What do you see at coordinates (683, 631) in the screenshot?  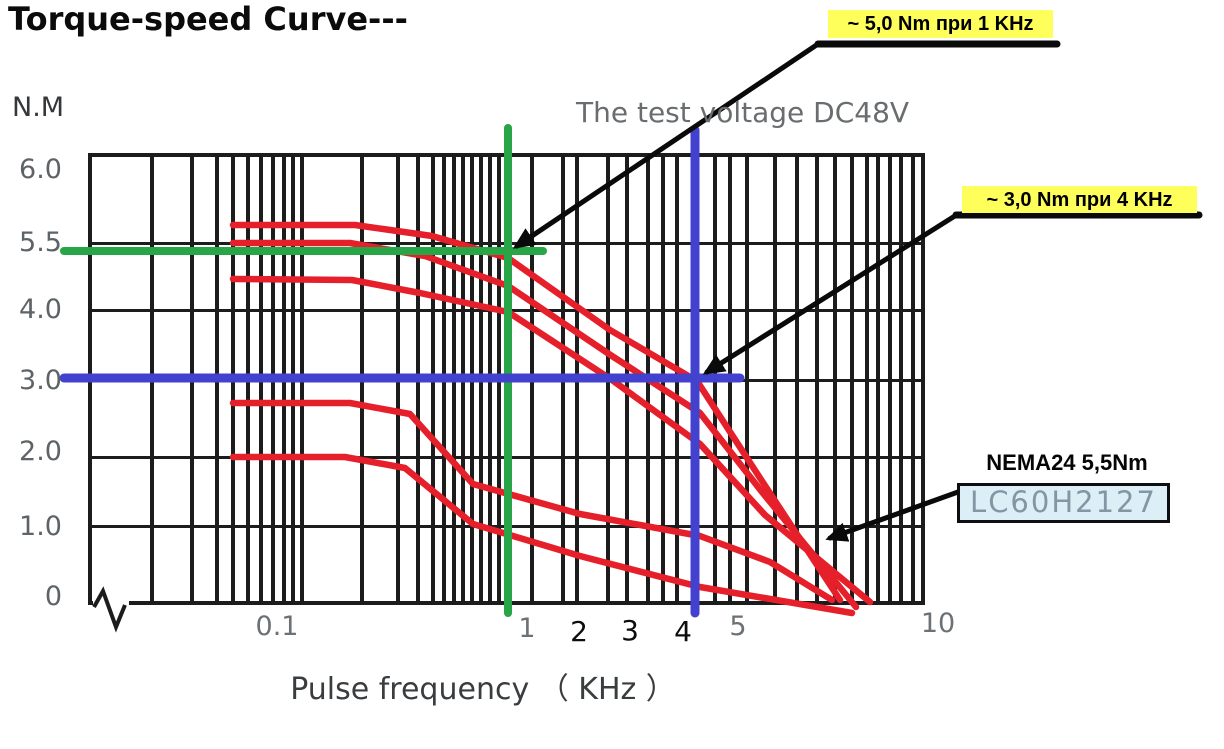 I see `x-tick-label: 4` at bounding box center [683, 631].